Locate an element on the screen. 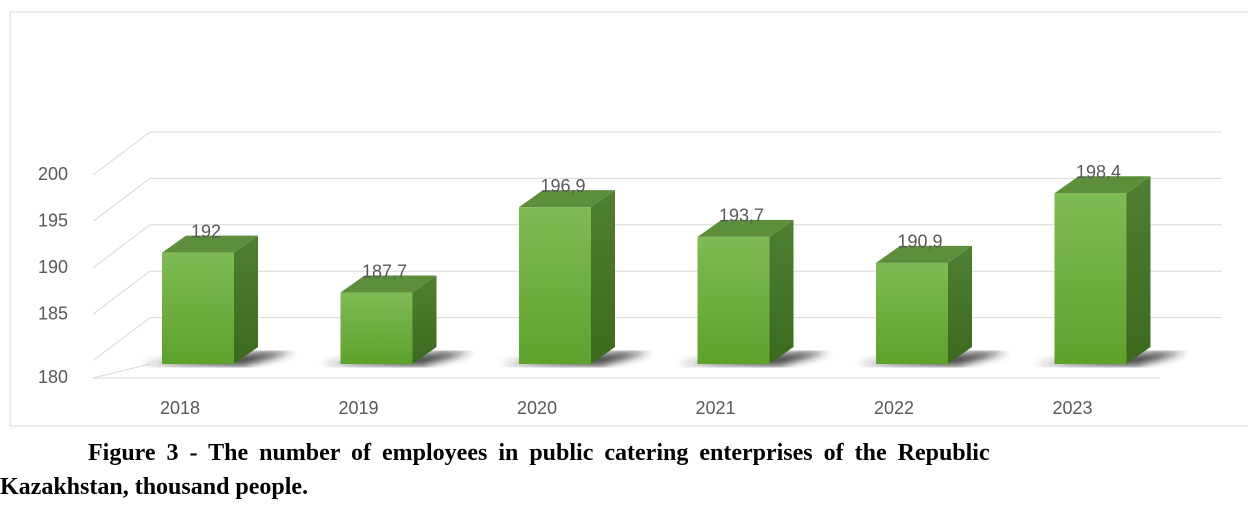 This screenshot has height=523, width=1248. caption: Kazakhstan, thousand people. is located at coordinates (154, 487).